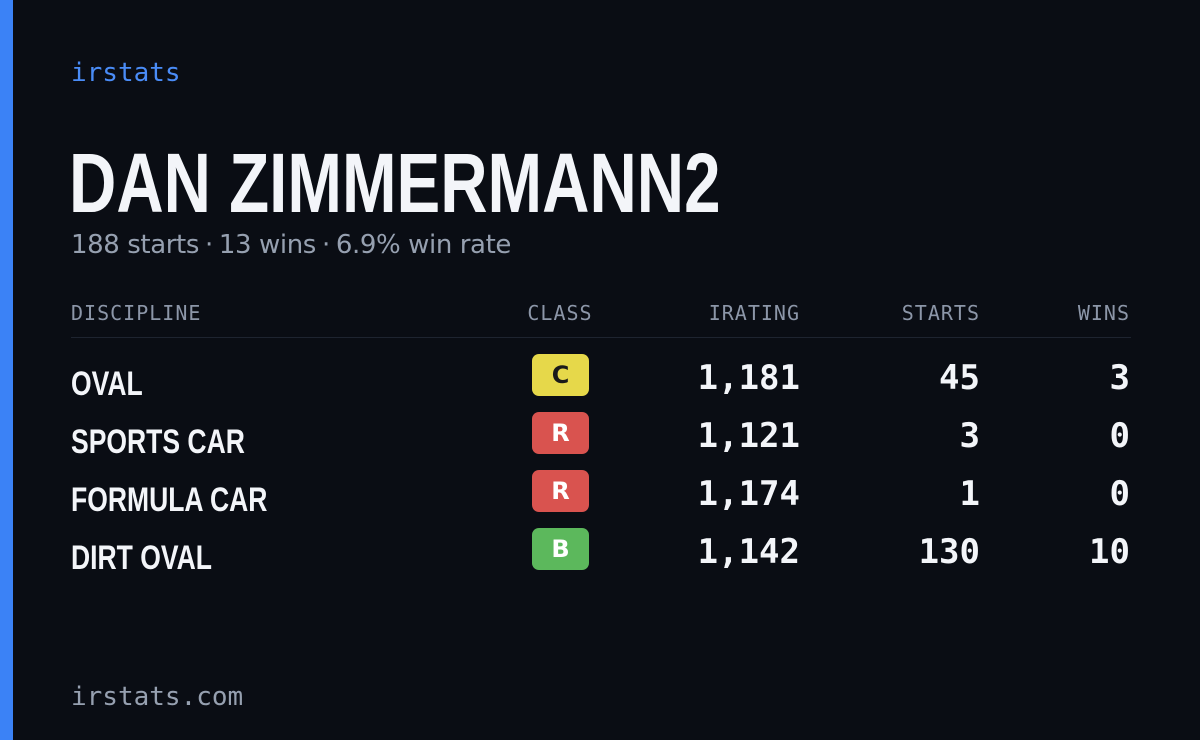 Image resolution: width=1200 pixels, height=740 pixels. What do you see at coordinates (940, 313) in the screenshot?
I see `column-header-starts: STARTS` at bounding box center [940, 313].